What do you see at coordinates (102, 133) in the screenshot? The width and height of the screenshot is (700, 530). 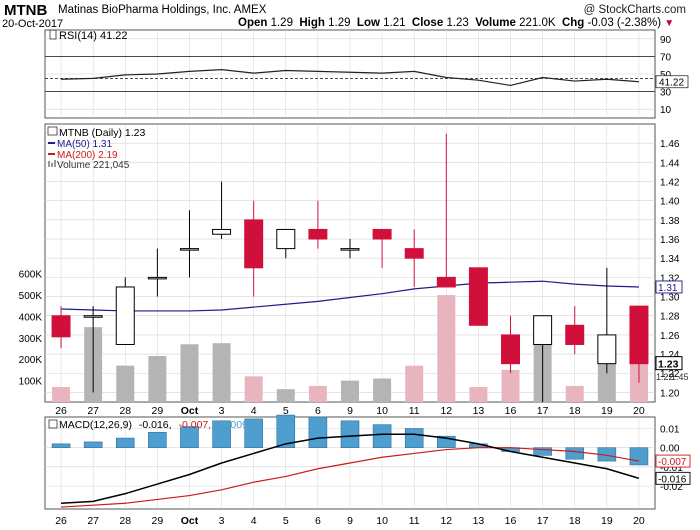 I see `price-legend-text: MTNB (Daily) 1.23` at bounding box center [102, 133].